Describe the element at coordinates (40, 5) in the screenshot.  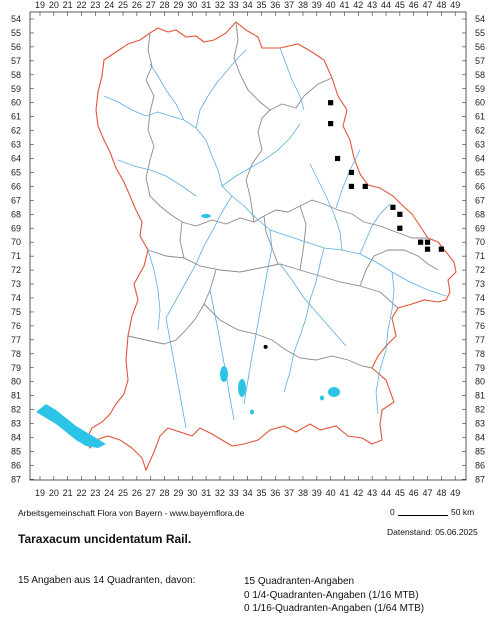
I see `column-label: 19` at that location.